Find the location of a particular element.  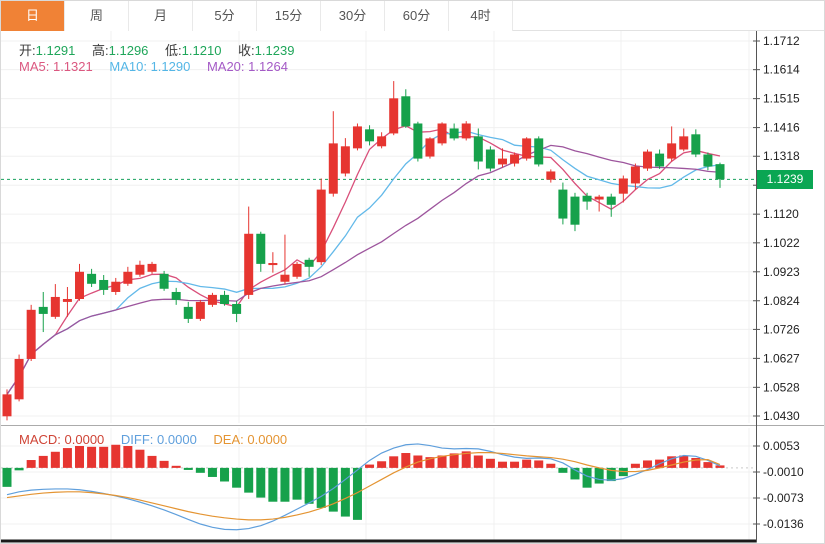

svg-text: 1.1515 is located at coordinates (781, 99).